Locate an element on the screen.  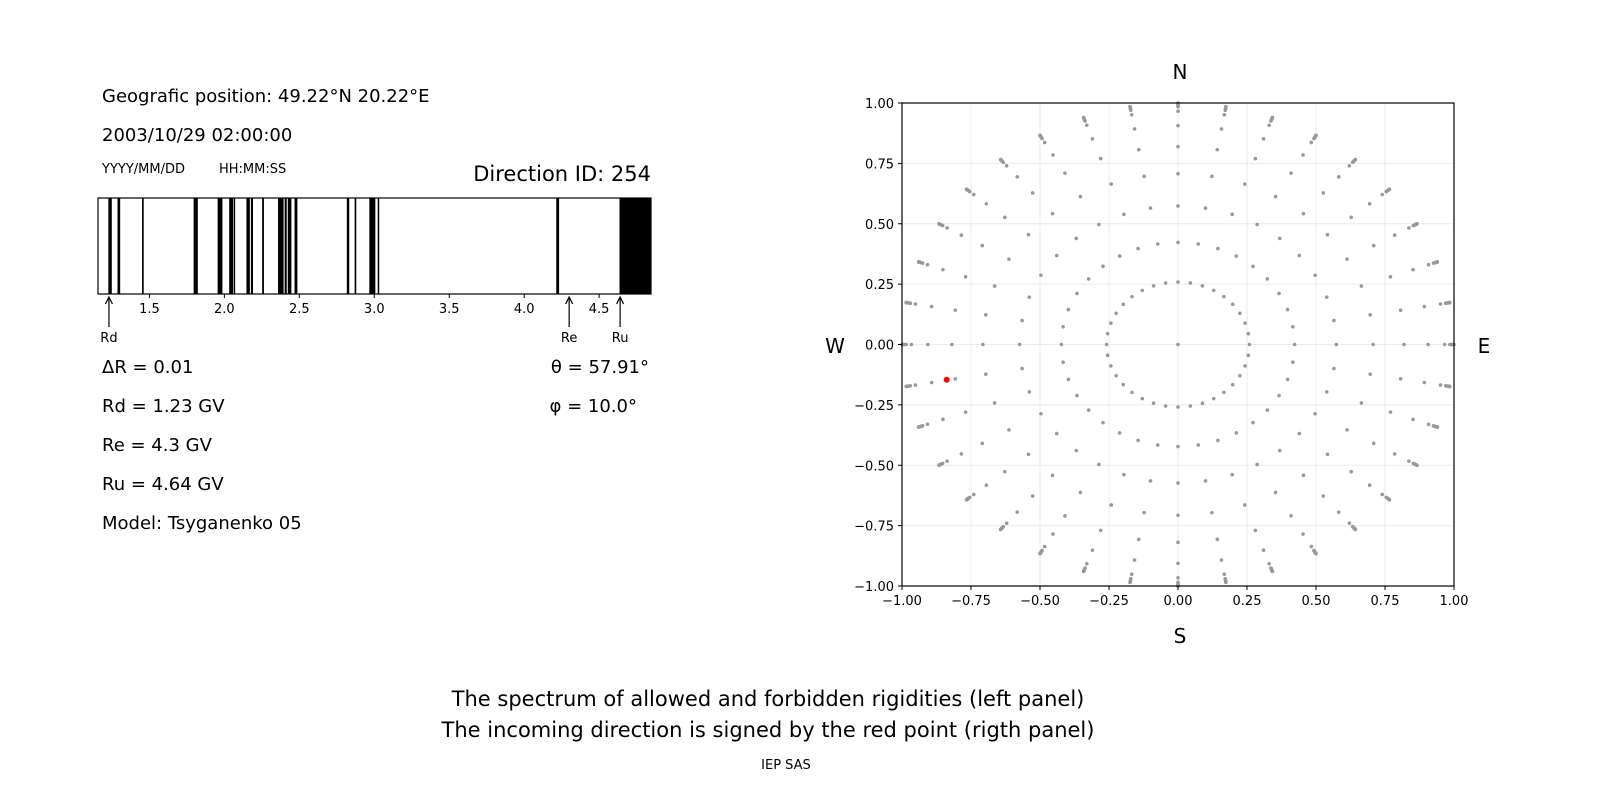
time-format-label: HH:MM:SS is located at coordinates (252, 169).